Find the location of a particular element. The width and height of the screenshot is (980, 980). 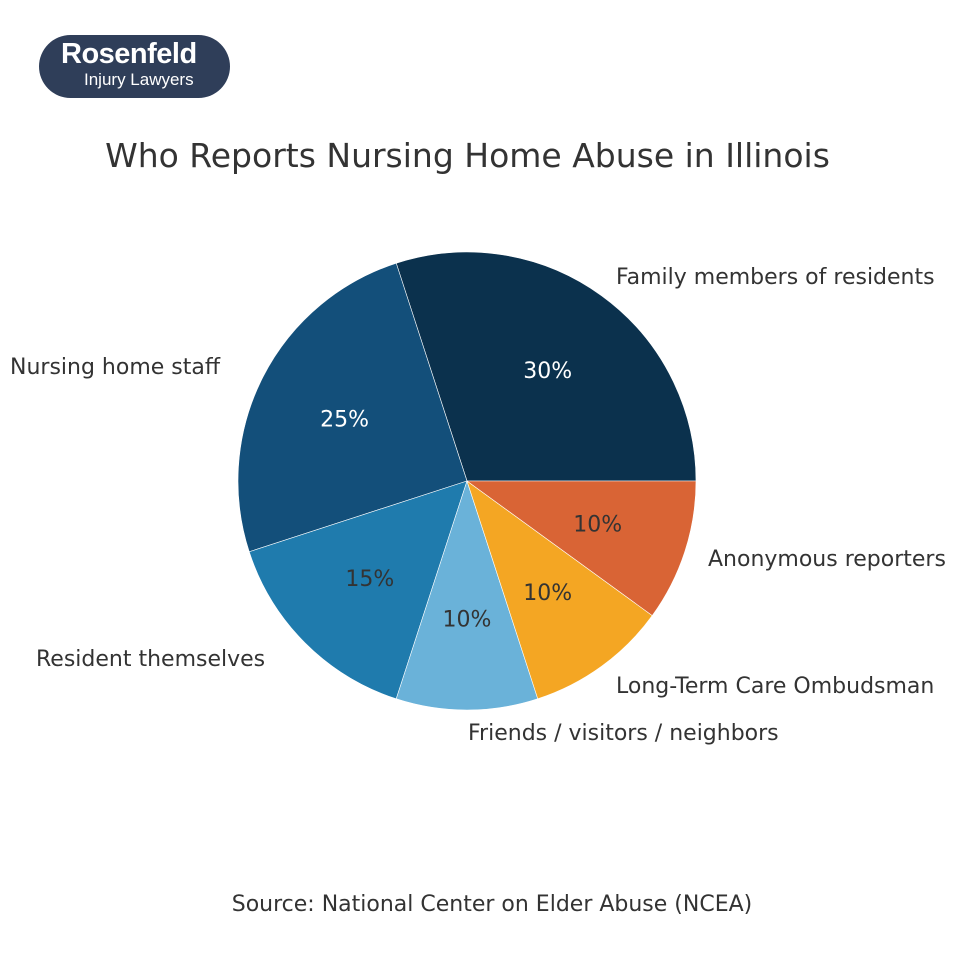

slice-percent-label: 25% is located at coordinates (344, 420).